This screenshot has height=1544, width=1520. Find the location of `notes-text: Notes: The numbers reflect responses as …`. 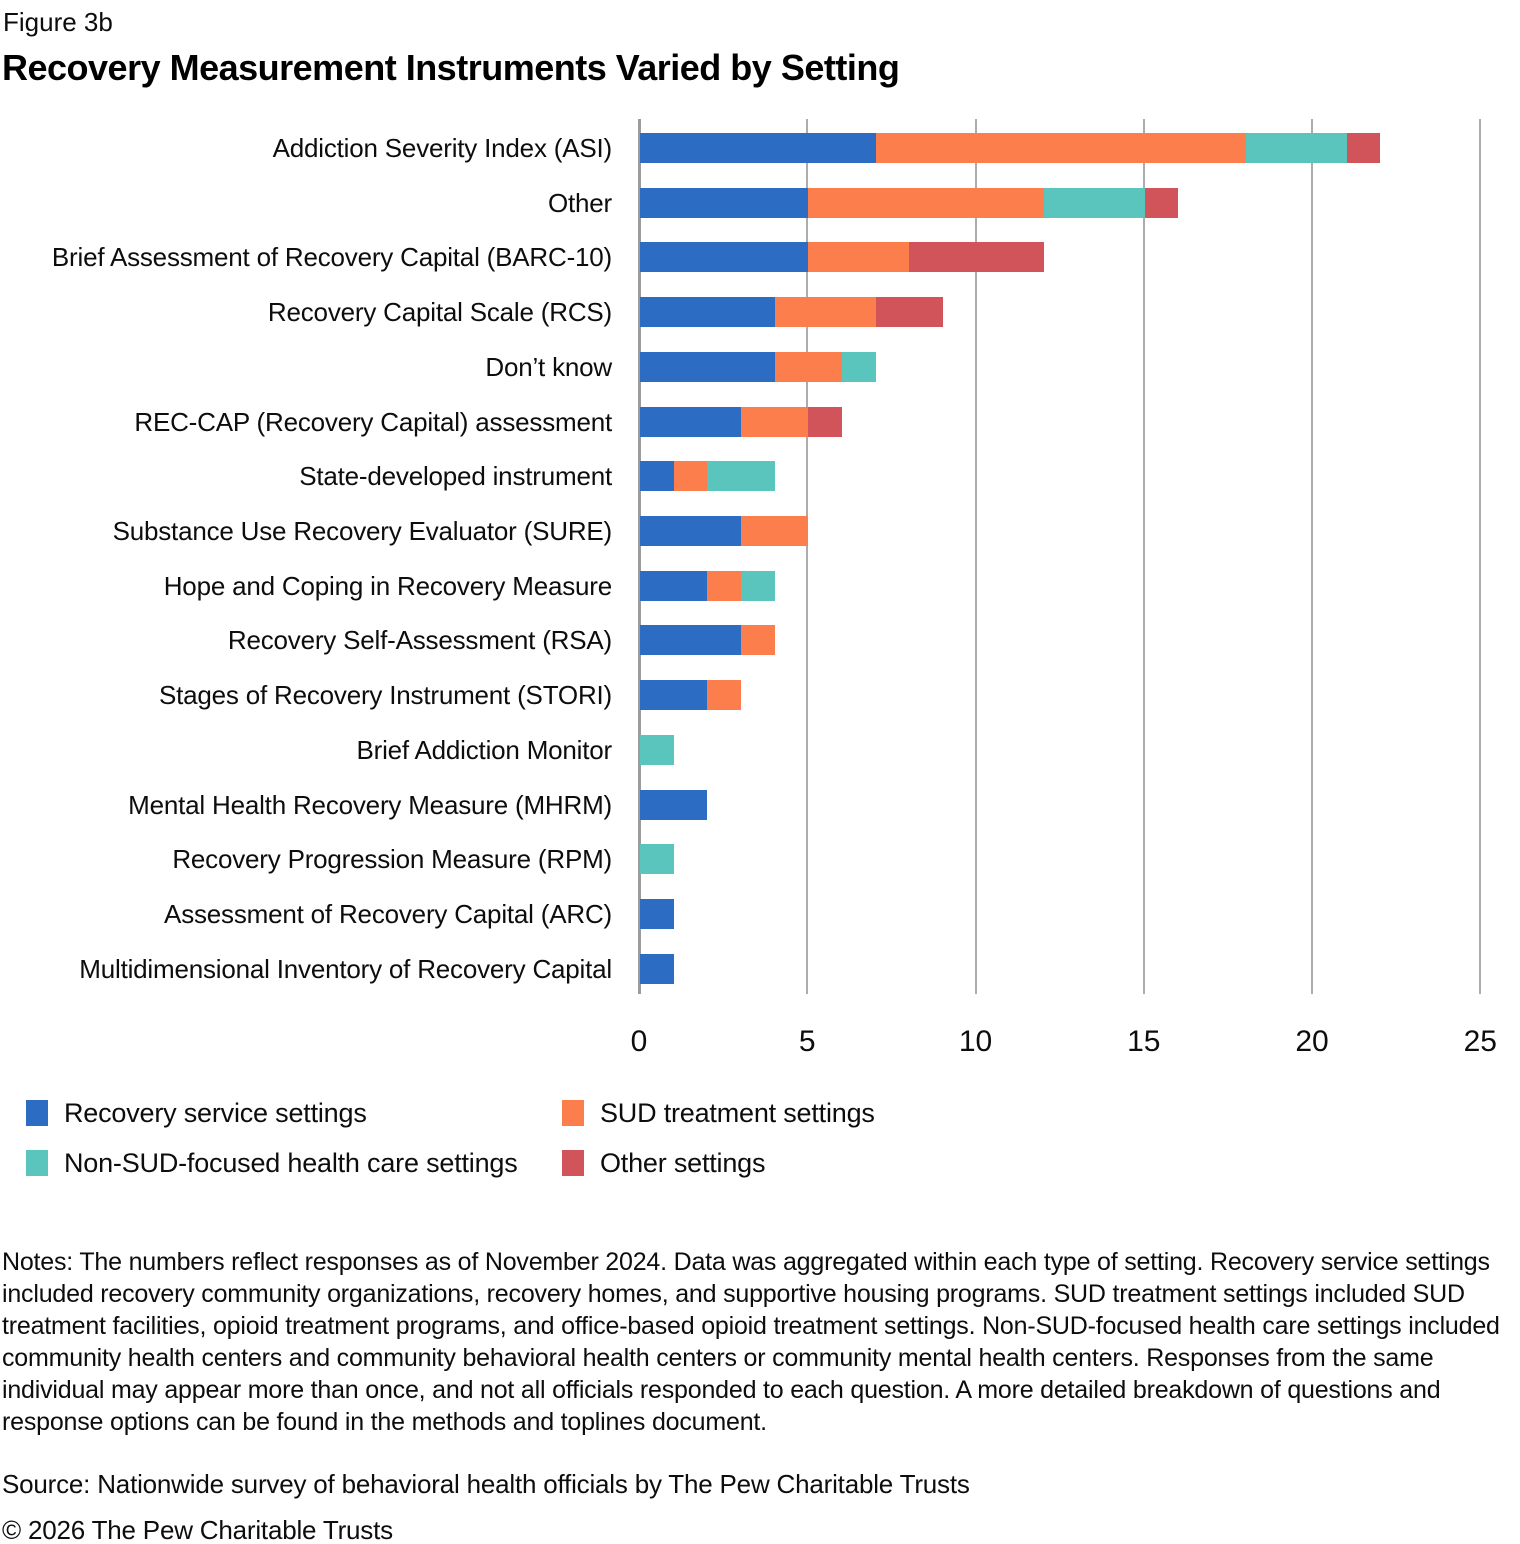

notes-text: Notes: The numbers reflect responses as … is located at coordinates (751, 1342).